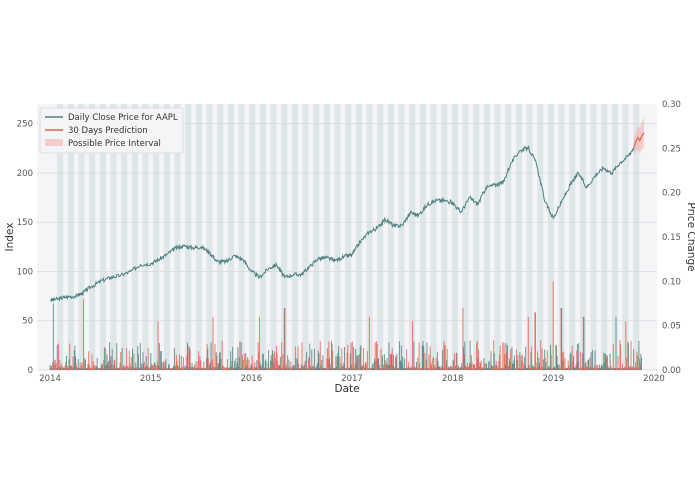 This screenshot has width=695, height=494. Describe the element at coordinates (639, 140) in the screenshot. I see `prediction-line` at that location.